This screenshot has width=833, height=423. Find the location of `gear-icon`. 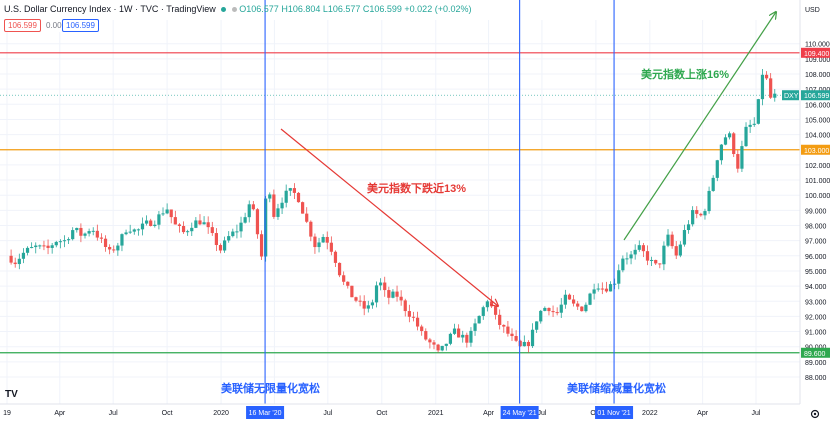

gear-icon is located at coordinates (815, 414).